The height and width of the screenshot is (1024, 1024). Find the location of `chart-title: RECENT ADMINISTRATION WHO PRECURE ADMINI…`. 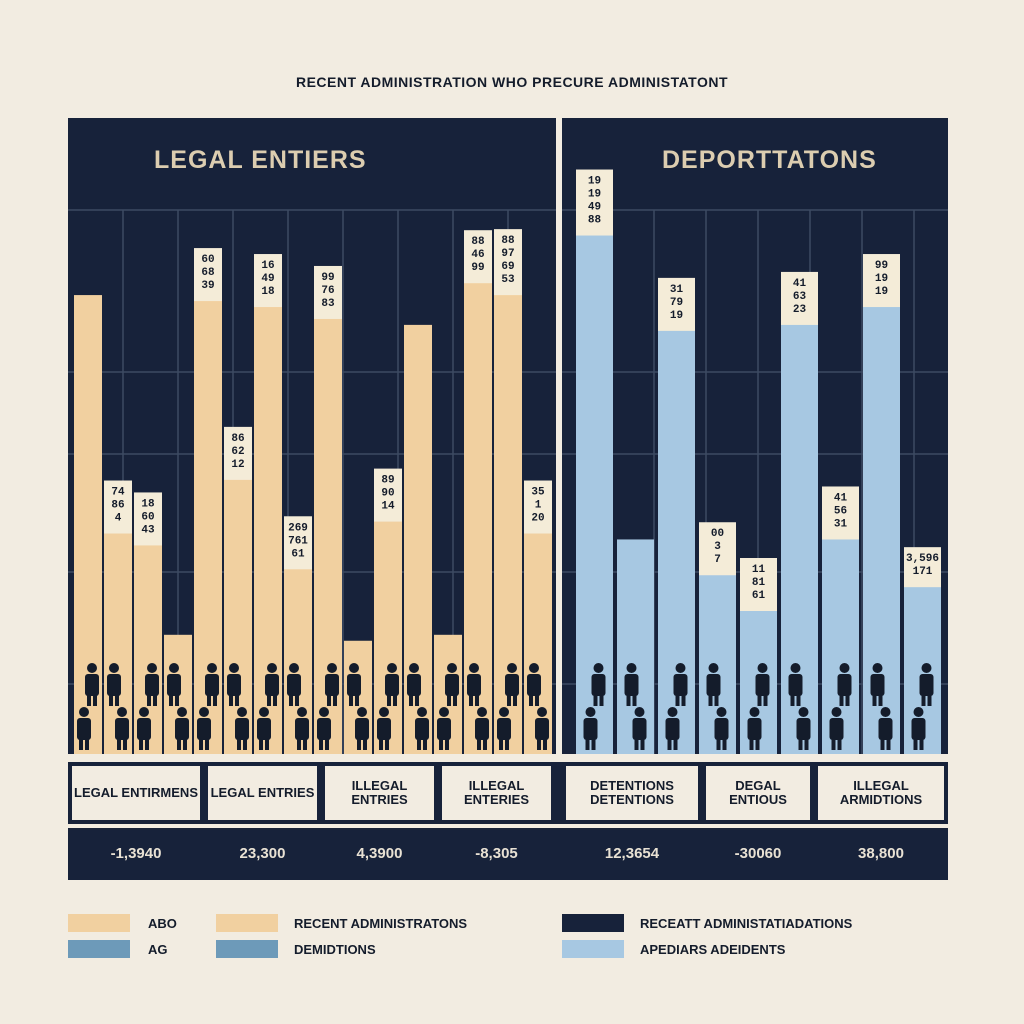

chart-title: RECENT ADMINISTRATION WHO PRECURE ADMINI… is located at coordinates (512, 82).